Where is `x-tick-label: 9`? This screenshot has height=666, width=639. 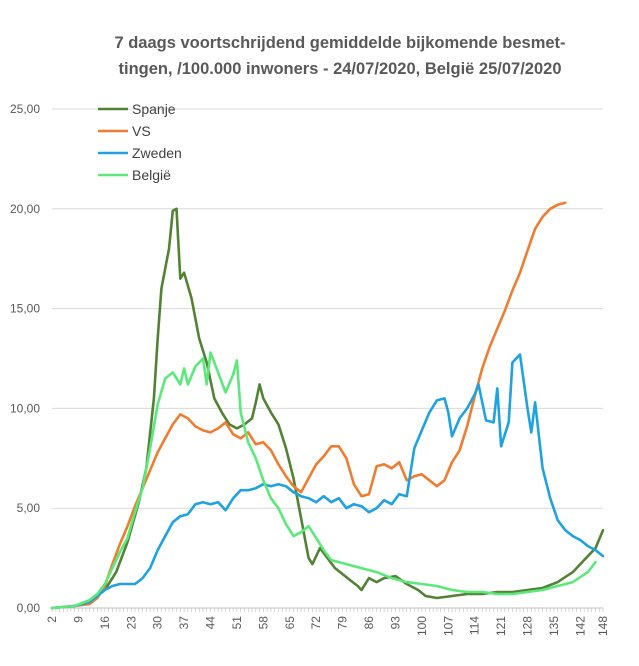 x-tick-label: 9 is located at coordinates (78, 619).